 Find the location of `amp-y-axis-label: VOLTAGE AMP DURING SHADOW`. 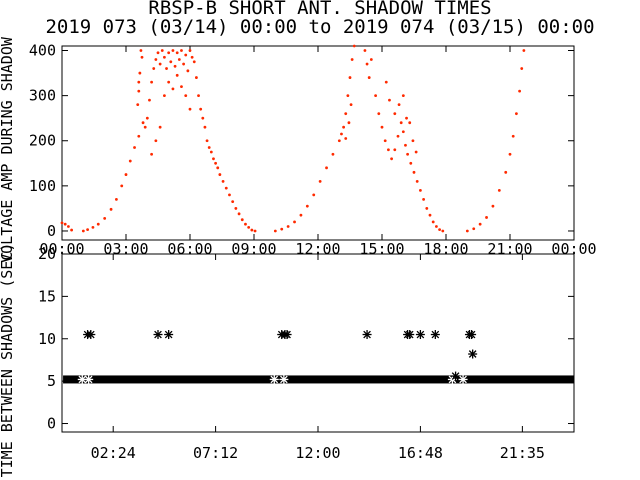

amp-y-axis-label: VOLTAGE AMP DURING SHADOW is located at coordinates (8, 149).